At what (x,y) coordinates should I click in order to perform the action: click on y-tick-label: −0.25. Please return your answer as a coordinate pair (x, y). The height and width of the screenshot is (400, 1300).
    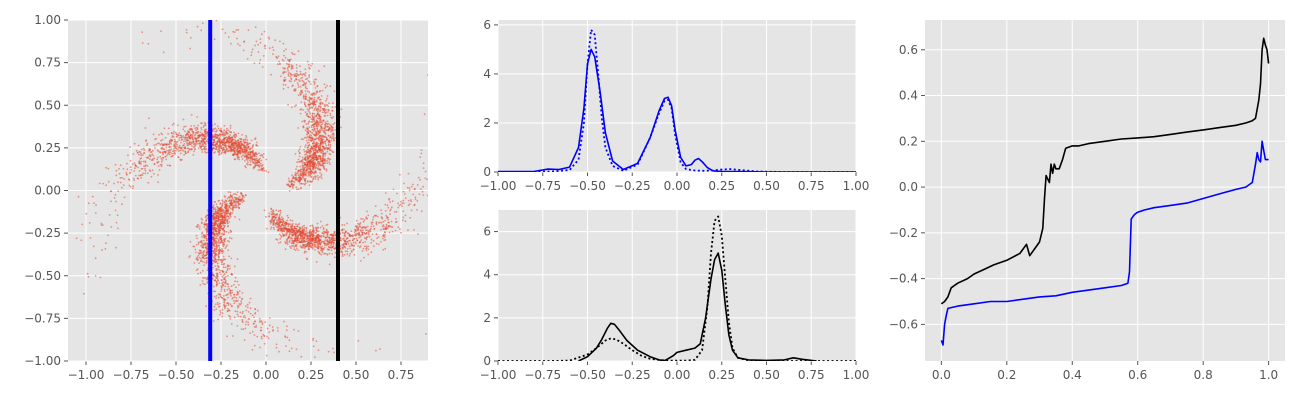
    Looking at the image, I should click on (42, 233).